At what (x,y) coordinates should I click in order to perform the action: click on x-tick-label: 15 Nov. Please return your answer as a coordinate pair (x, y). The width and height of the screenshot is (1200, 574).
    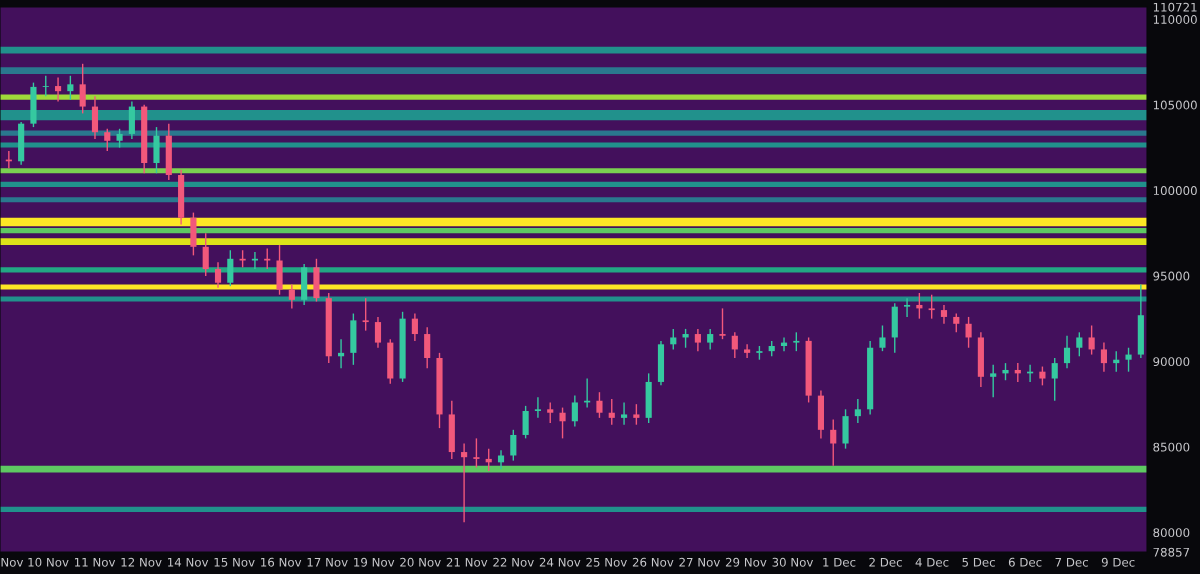
    Looking at the image, I should click on (234, 562).